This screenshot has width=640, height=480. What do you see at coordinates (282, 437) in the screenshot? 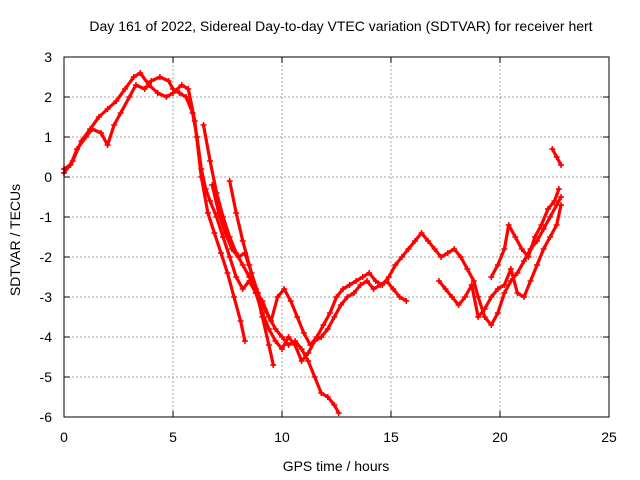
I see `x-tick-label: 10` at bounding box center [282, 437].